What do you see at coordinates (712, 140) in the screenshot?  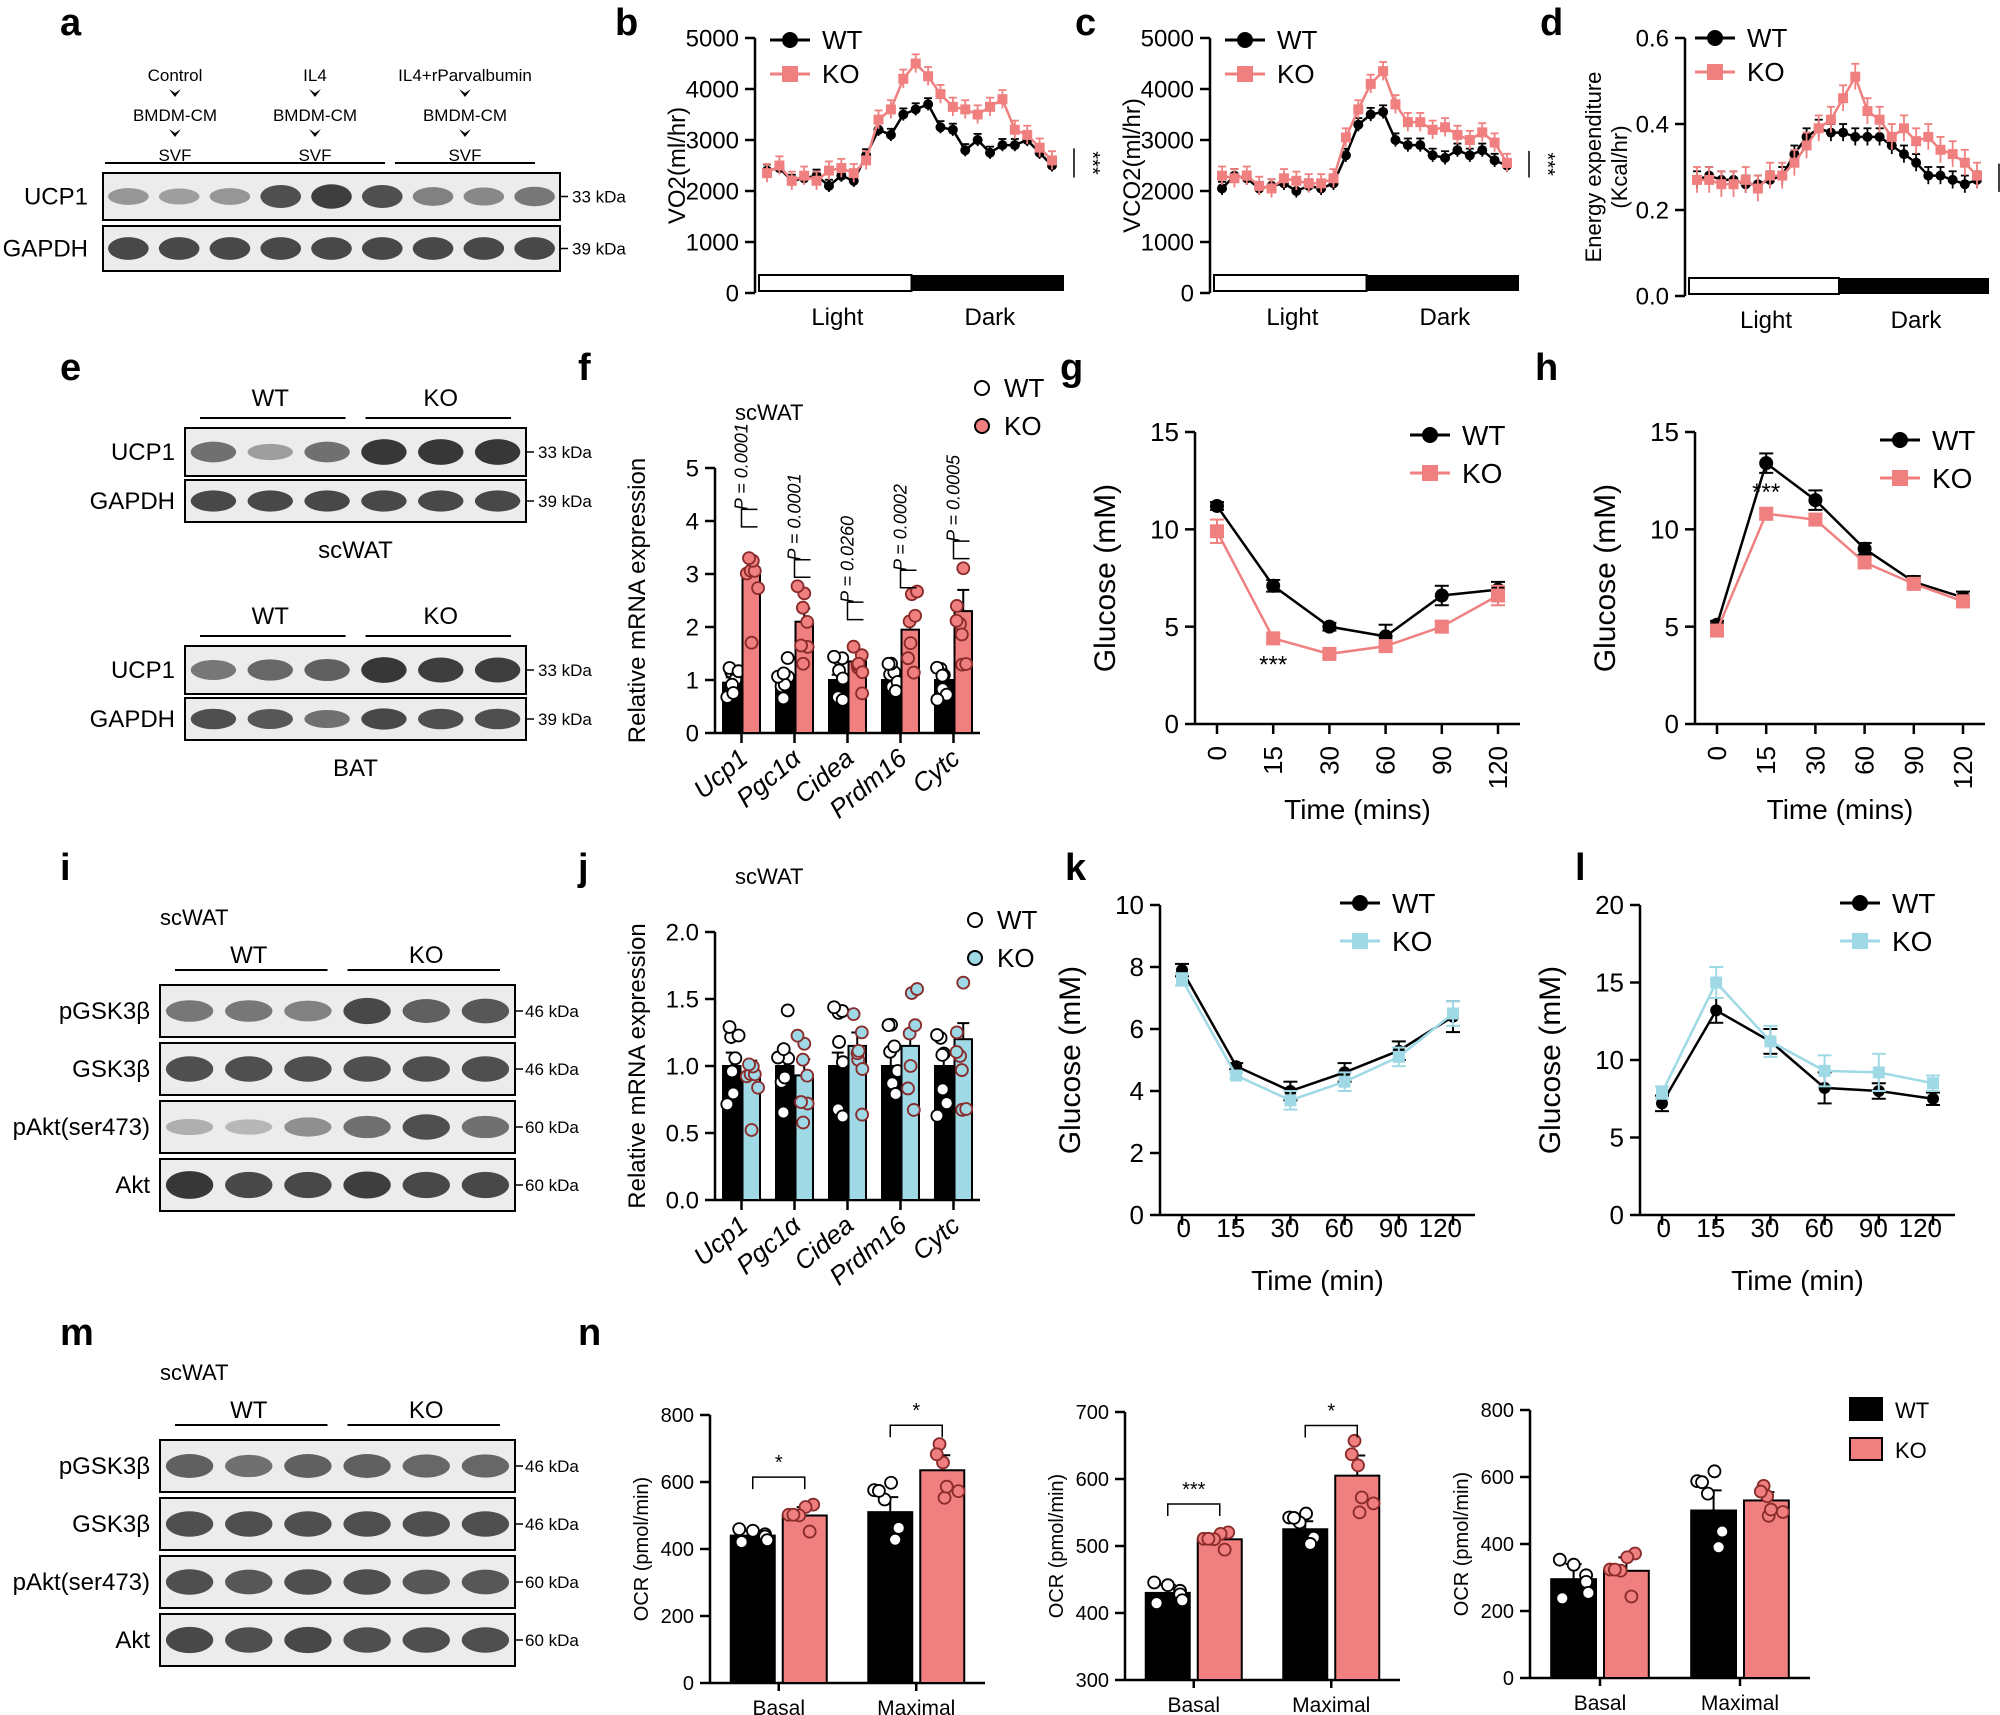 I see `y-tick-label: 3000` at bounding box center [712, 140].